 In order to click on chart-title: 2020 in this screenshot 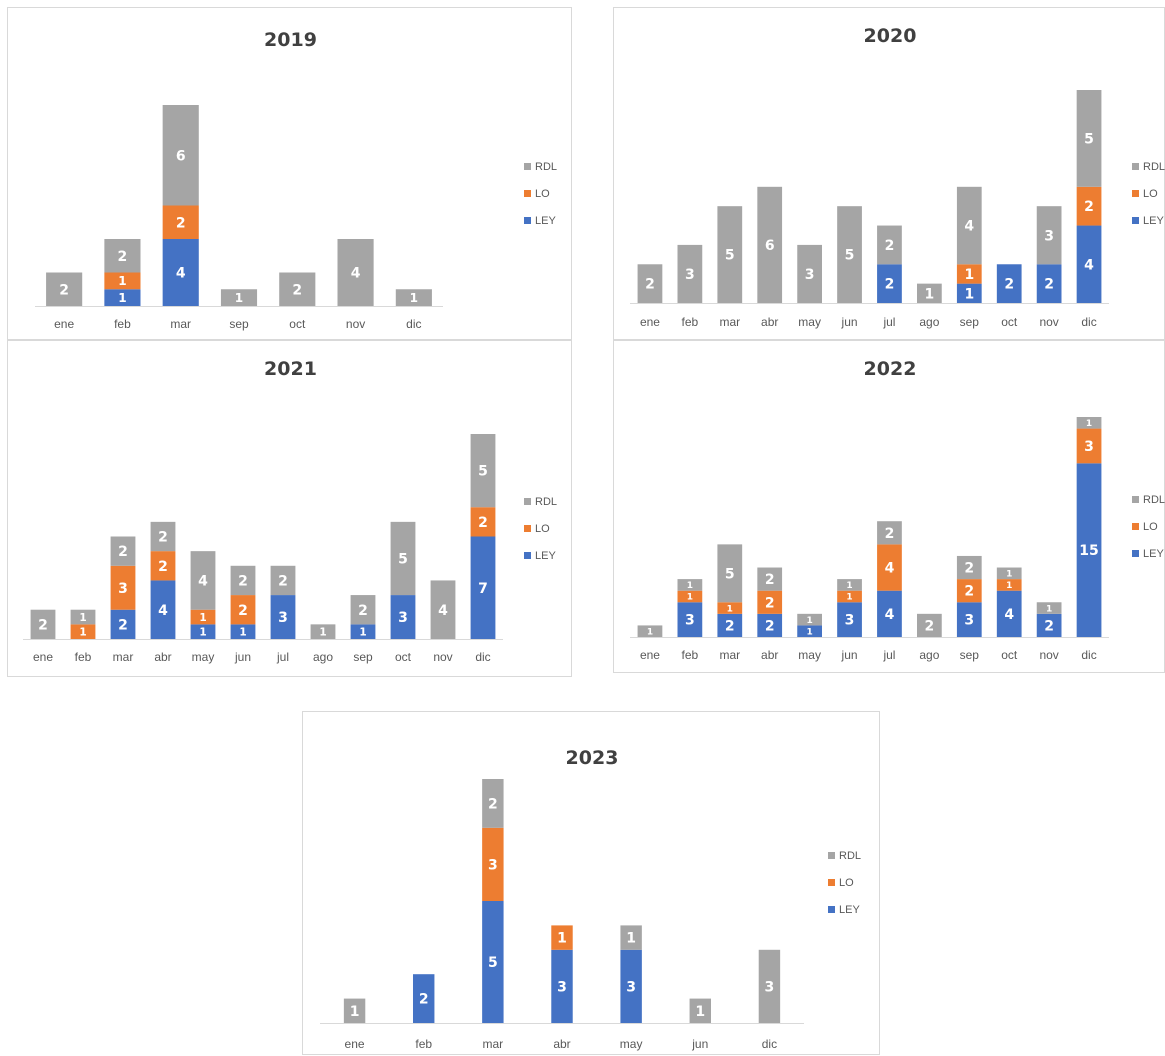, I will do `click(890, 36)`.